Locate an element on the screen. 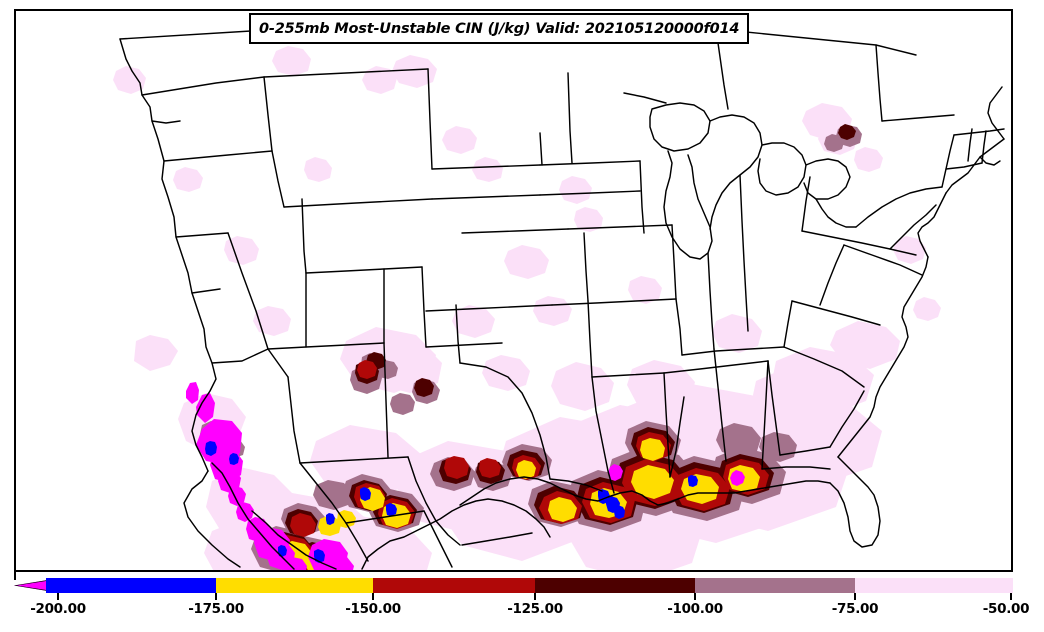 The height and width of the screenshot is (632, 1044). colorbar-label-0: -200.00 is located at coordinates (58, 609).